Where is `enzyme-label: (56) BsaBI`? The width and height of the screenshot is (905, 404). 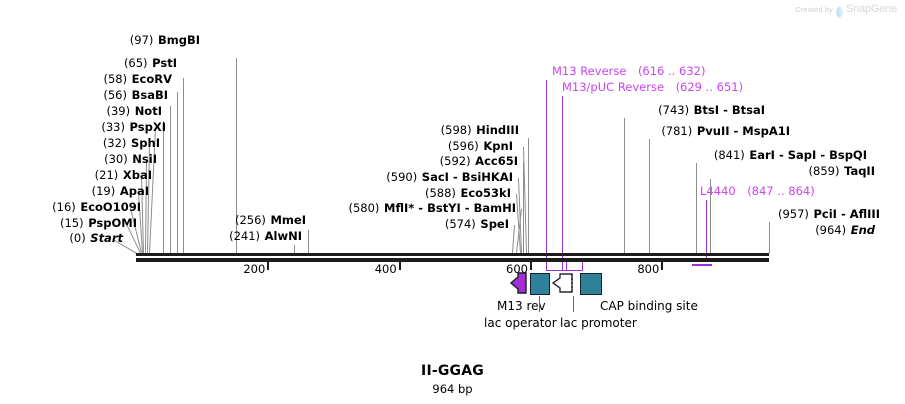 enzyme-label: (56) BsaBI is located at coordinates (135, 95).